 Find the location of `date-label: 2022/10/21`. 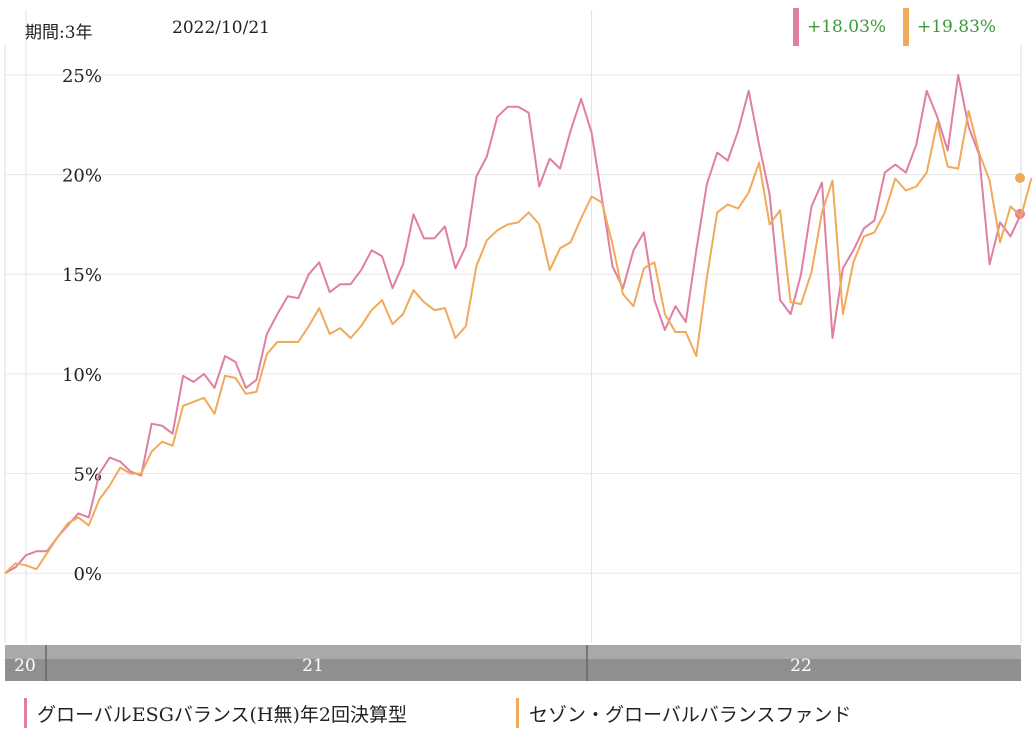

date-label: 2022/10/21 is located at coordinates (221, 28).